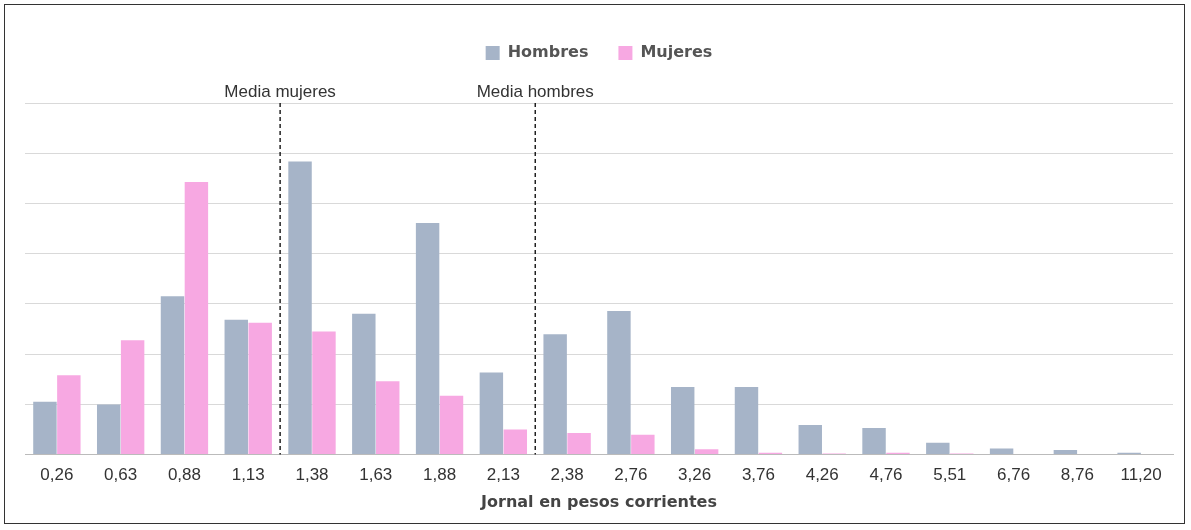 The image size is (1191, 530). I want to click on x-tick-label: 3,26, so click(695, 475).